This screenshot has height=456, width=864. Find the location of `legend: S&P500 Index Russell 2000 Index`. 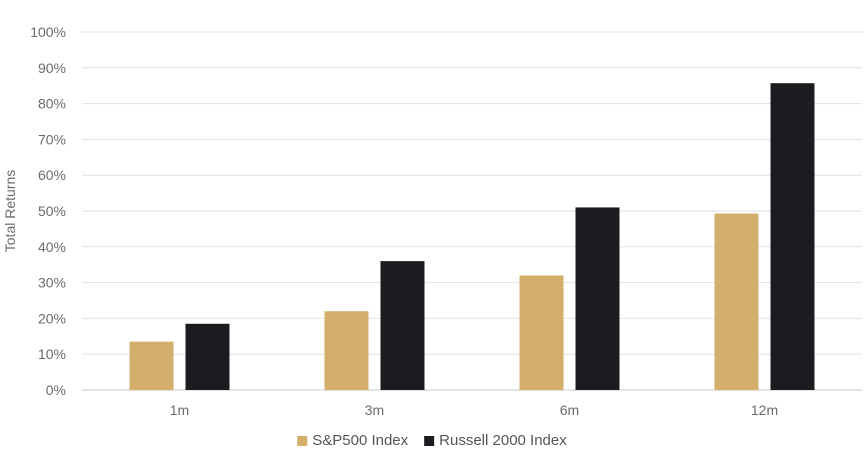

legend: S&P500 Index Russell 2000 Index is located at coordinates (432, 440).